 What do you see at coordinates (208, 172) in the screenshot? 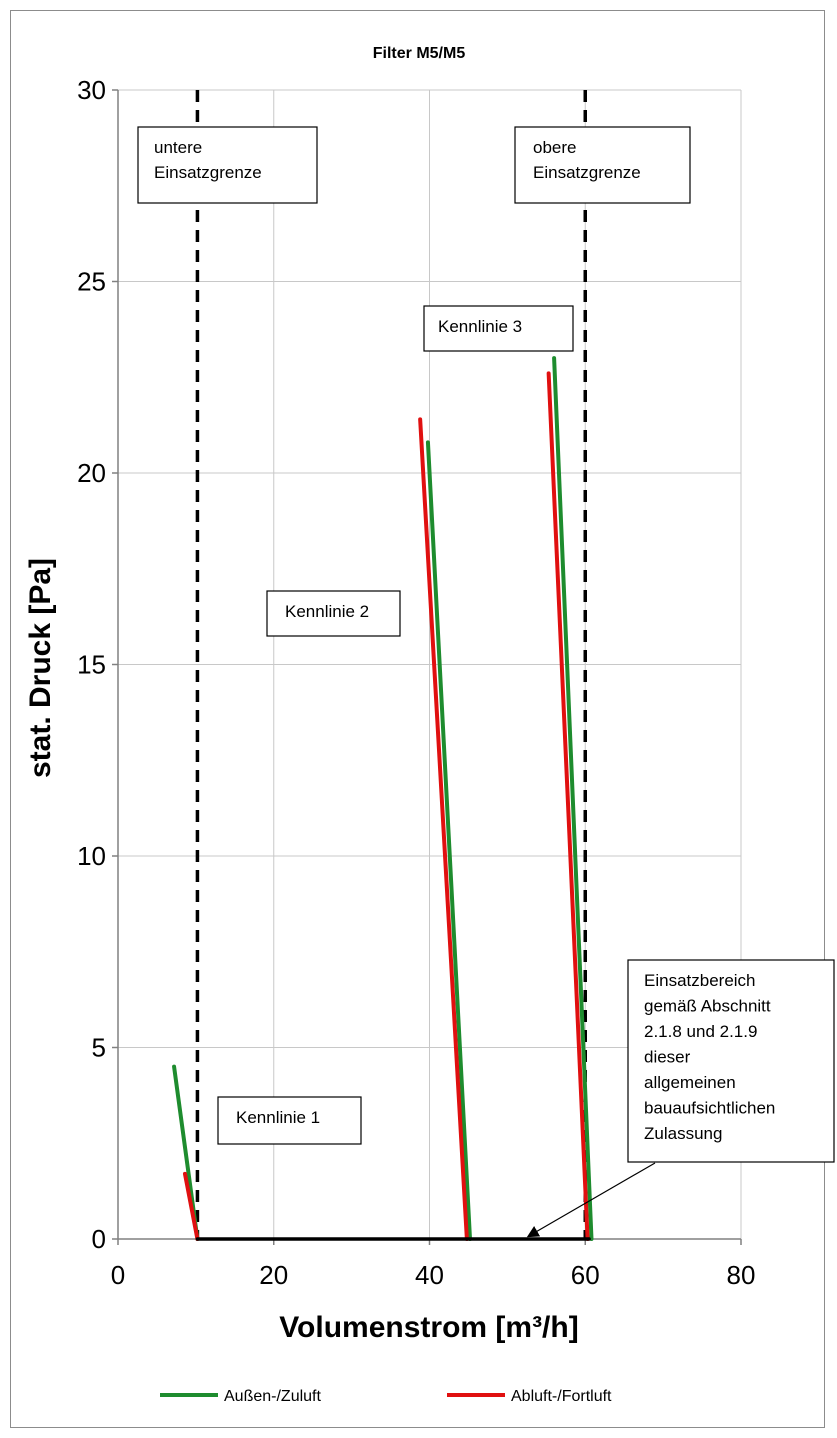
I see `lower-limit-label-text: Einsatzgrenze` at bounding box center [208, 172].